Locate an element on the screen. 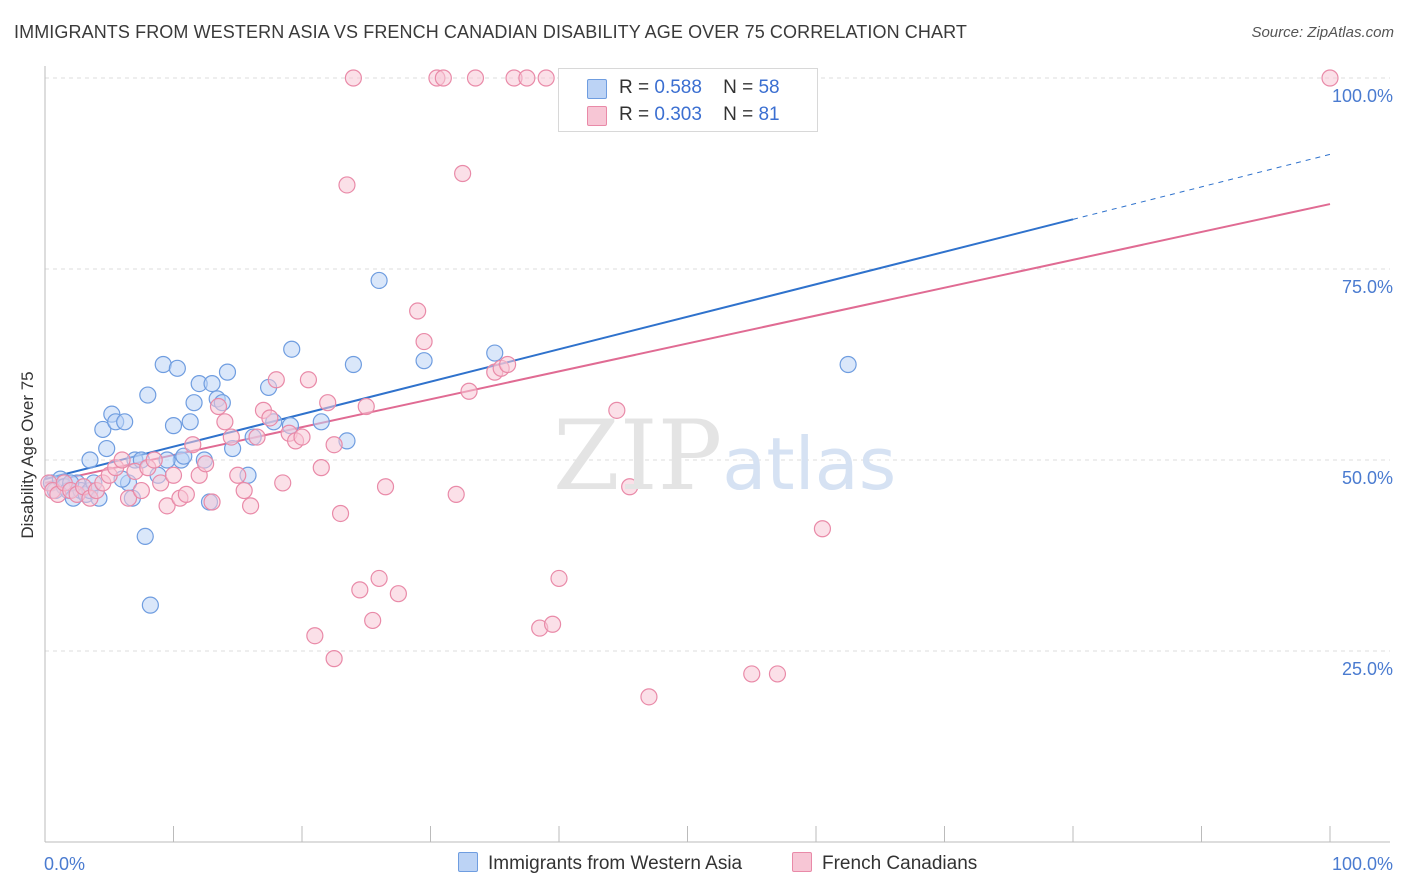  watermark: ZIPatlas is located at coordinates (724, 456).